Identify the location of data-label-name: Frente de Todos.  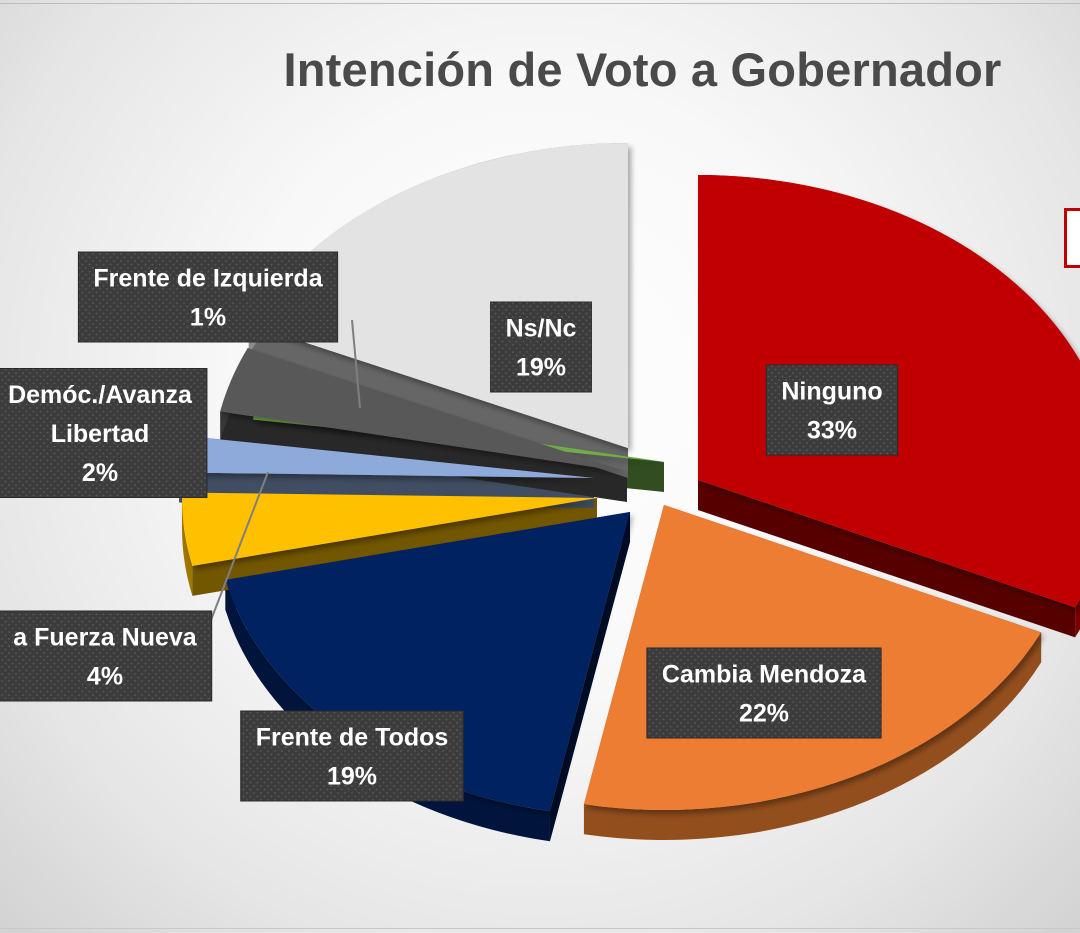
(352, 737).